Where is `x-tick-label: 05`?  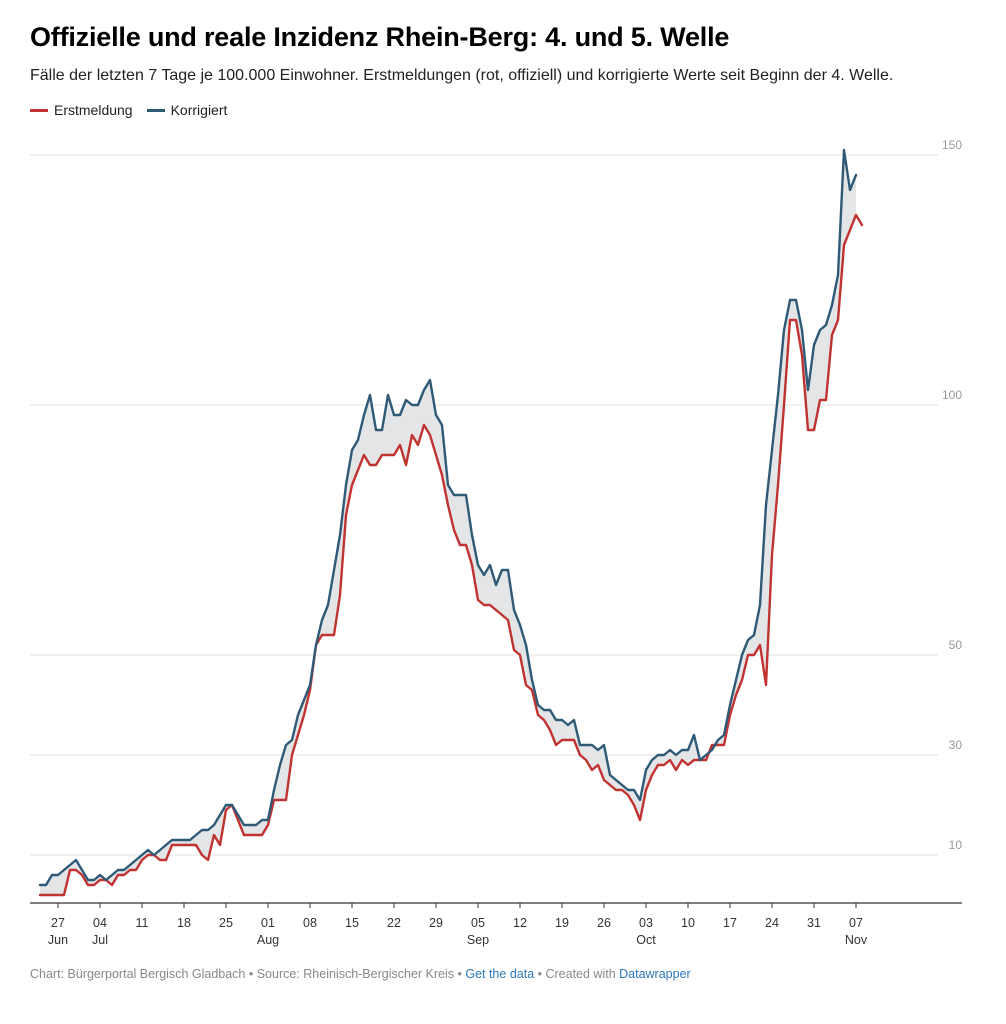
x-tick-label: 05 is located at coordinates (478, 923).